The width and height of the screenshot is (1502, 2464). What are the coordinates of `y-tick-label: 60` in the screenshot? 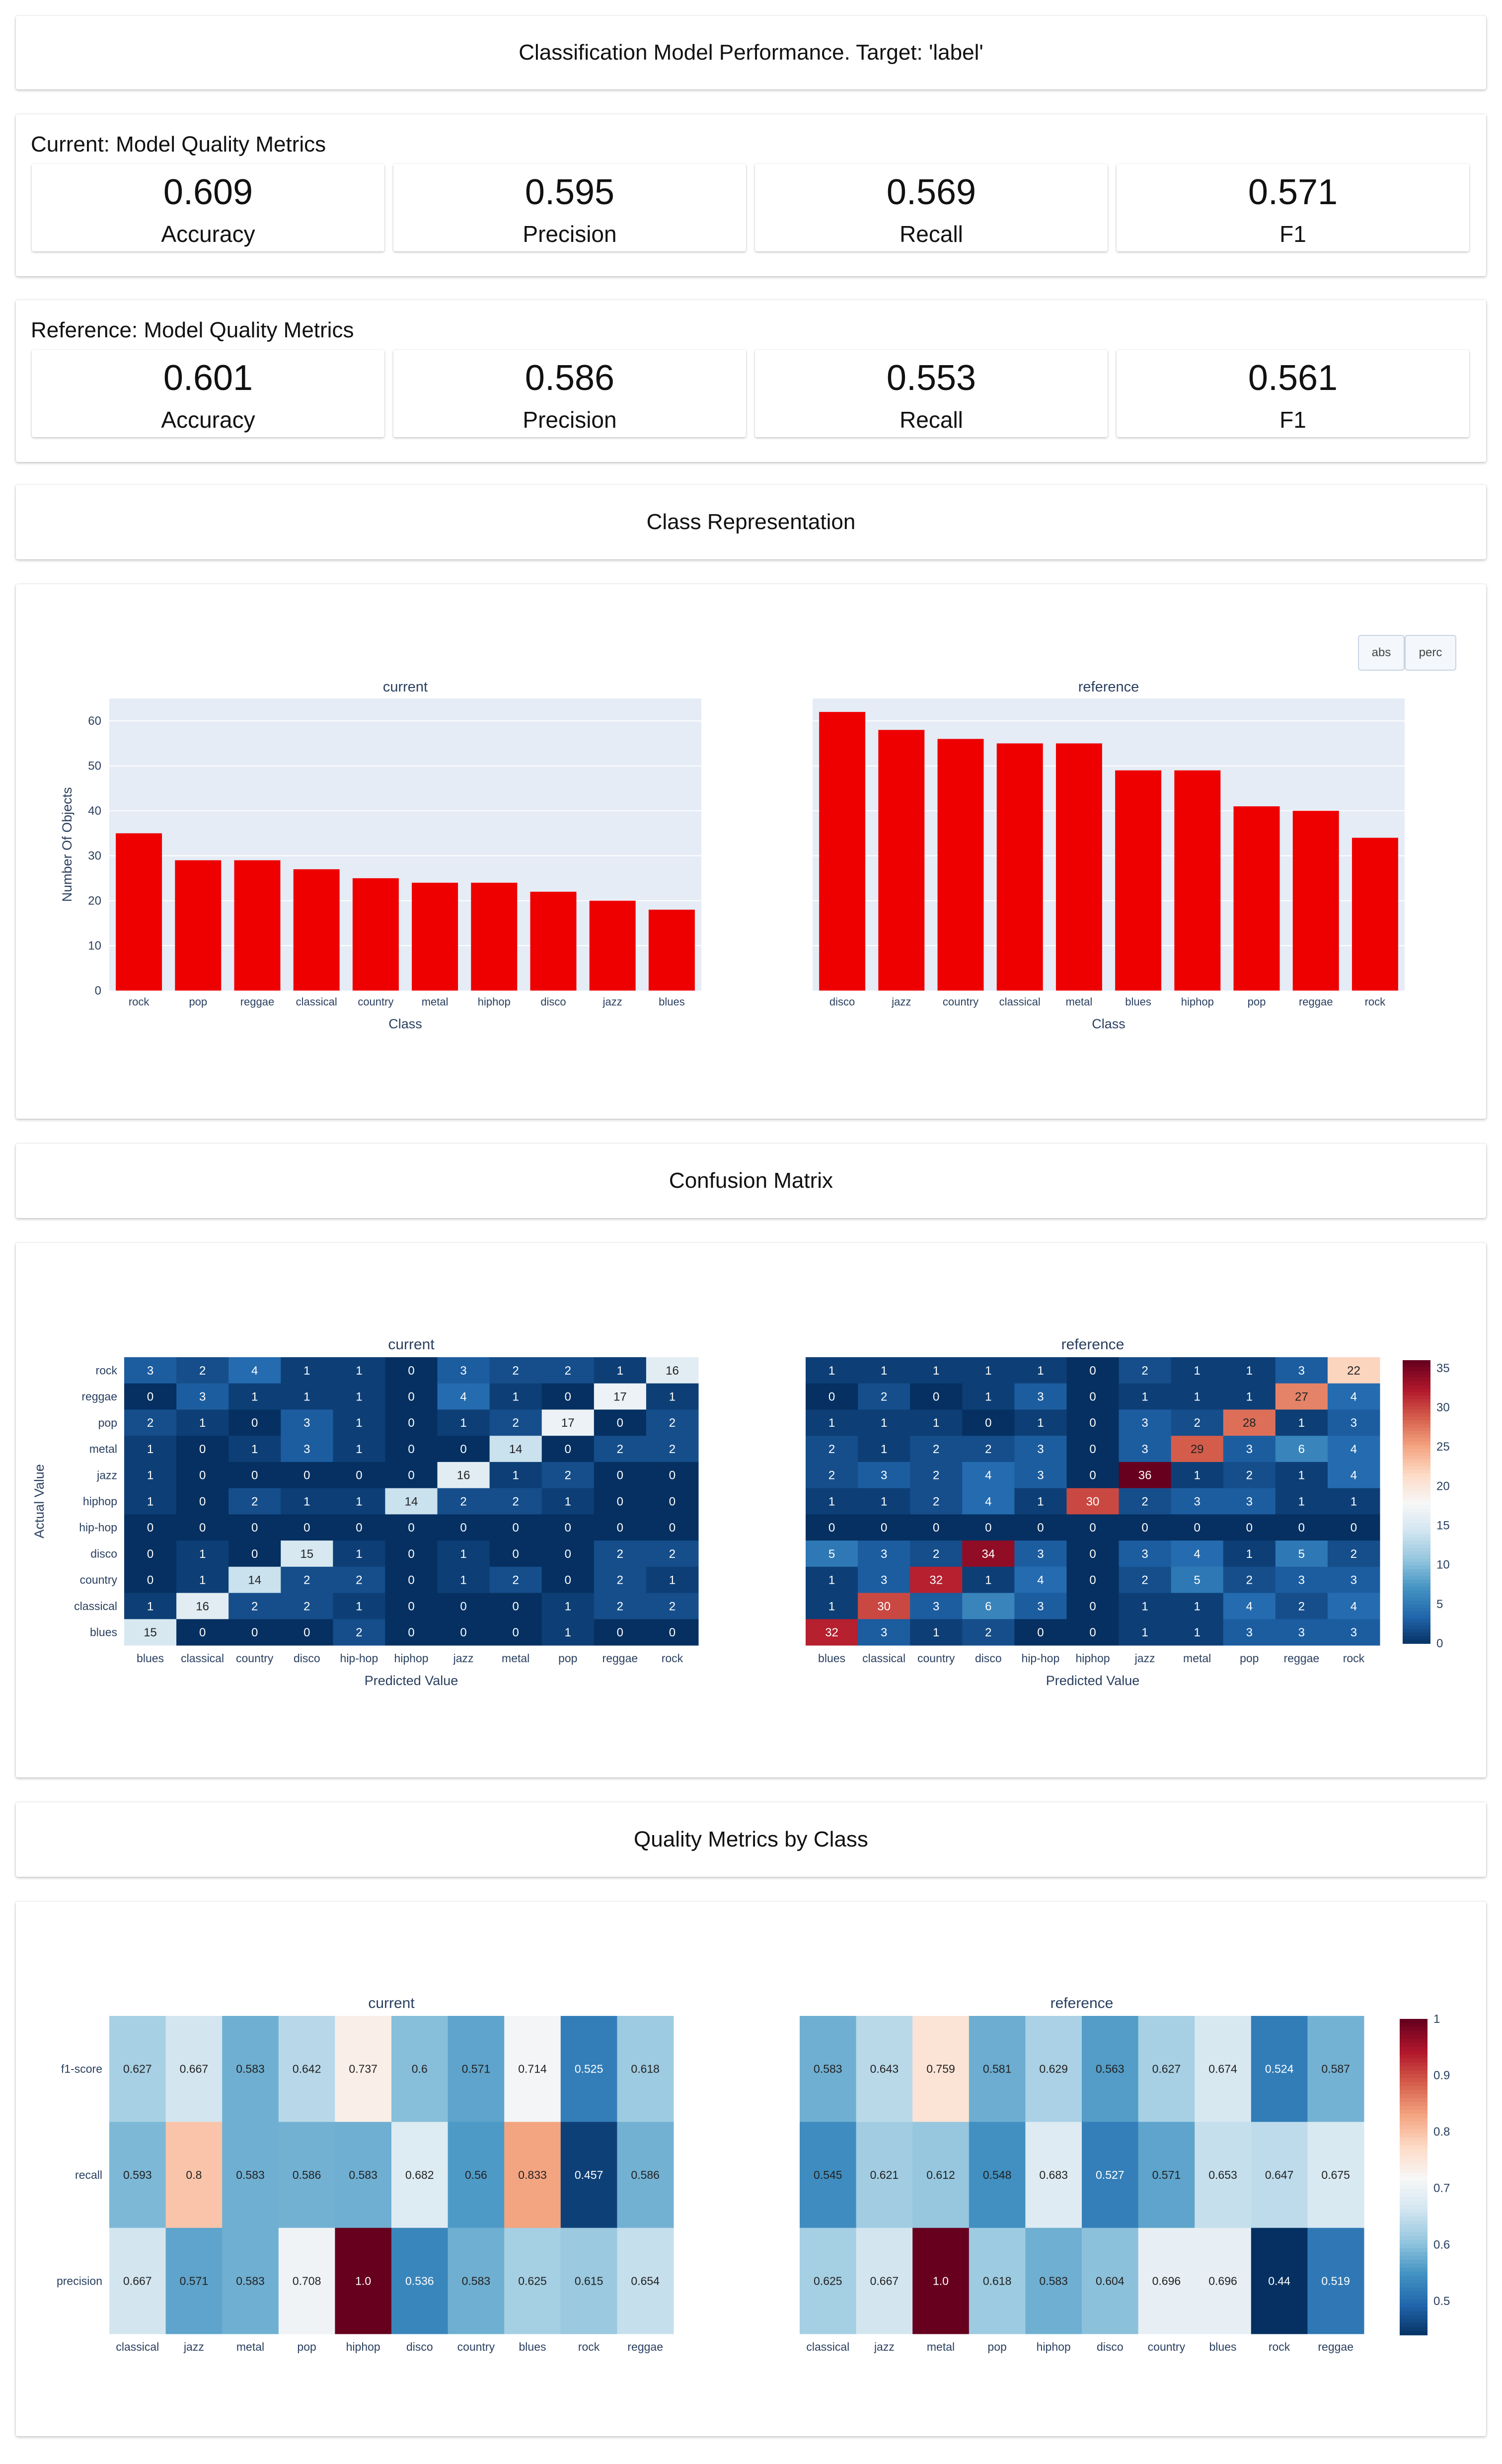 It's located at (94, 721).